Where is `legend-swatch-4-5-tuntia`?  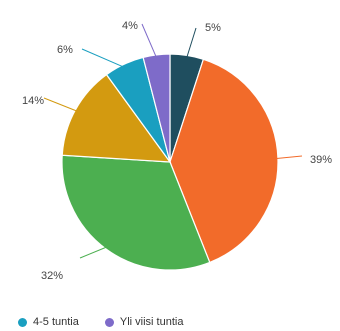 legend-swatch-4-5-tuntia is located at coordinates (22, 322).